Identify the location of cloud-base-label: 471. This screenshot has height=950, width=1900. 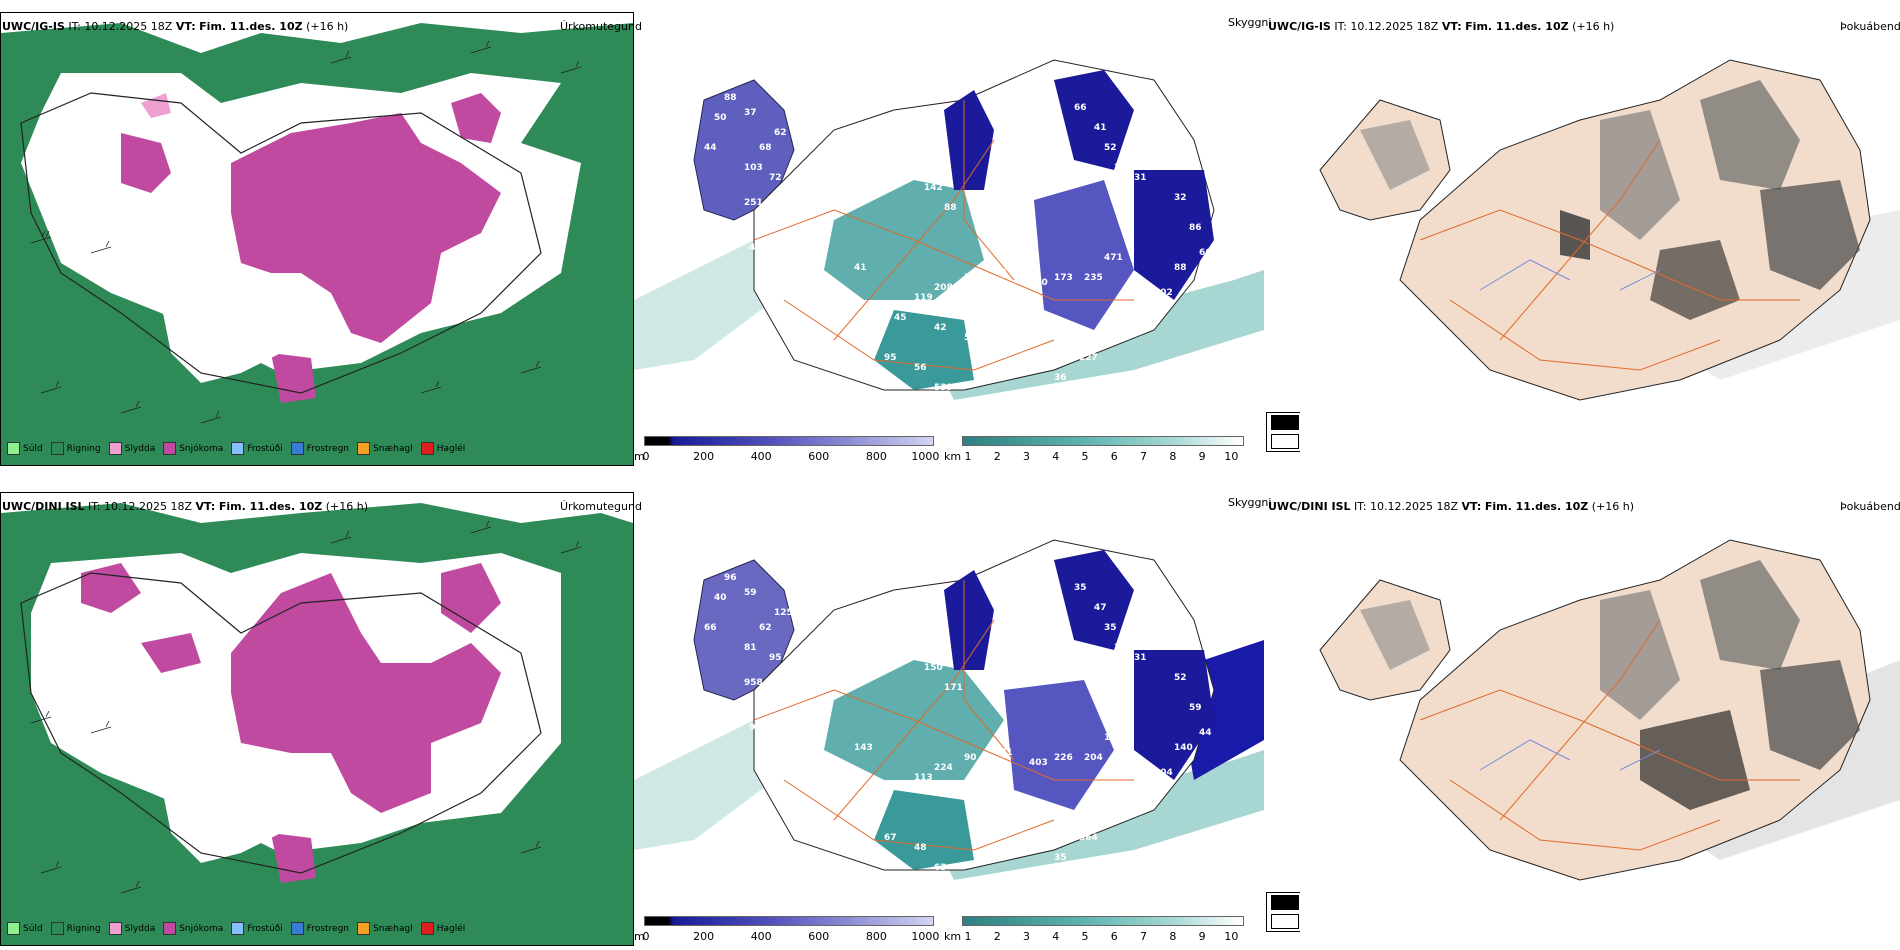
(1003, 753).